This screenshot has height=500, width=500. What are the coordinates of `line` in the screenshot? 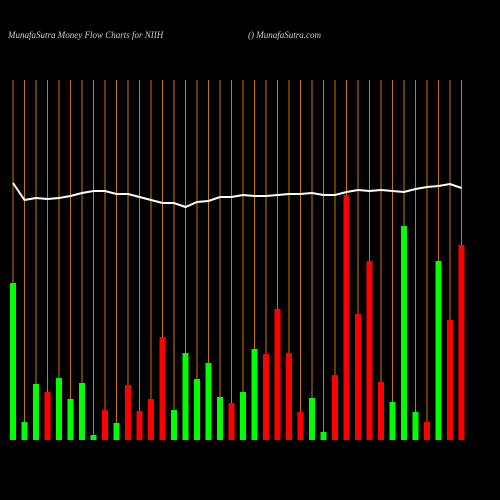 It's located at (237, 195).